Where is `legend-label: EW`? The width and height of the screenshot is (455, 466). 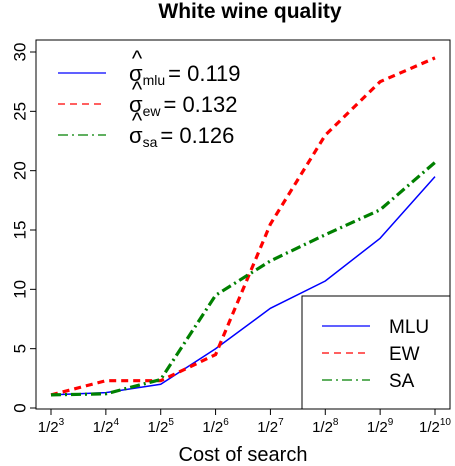 legend-label: EW is located at coordinates (404, 354).